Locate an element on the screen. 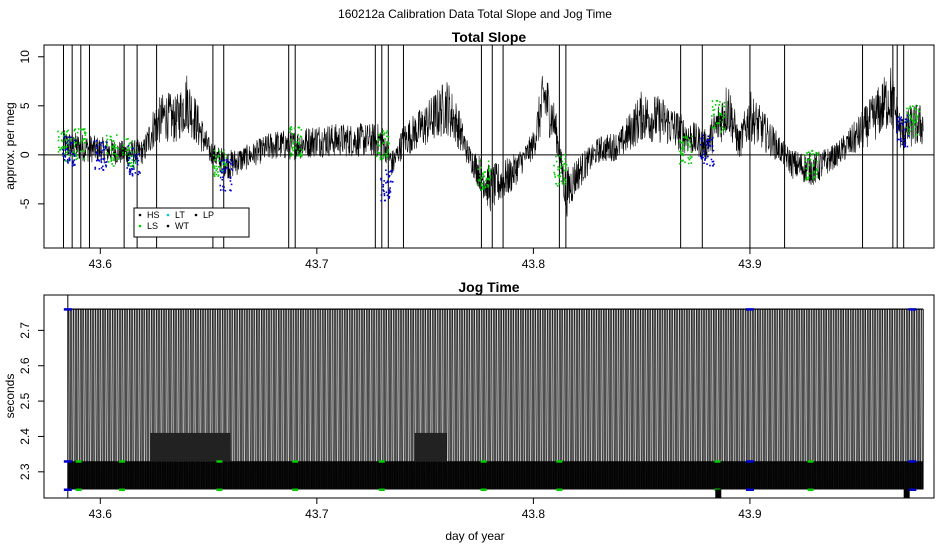 Image resolution: width=950 pixels, height=550 pixels. legend: HS LT LP LS WT is located at coordinates (191, 222).